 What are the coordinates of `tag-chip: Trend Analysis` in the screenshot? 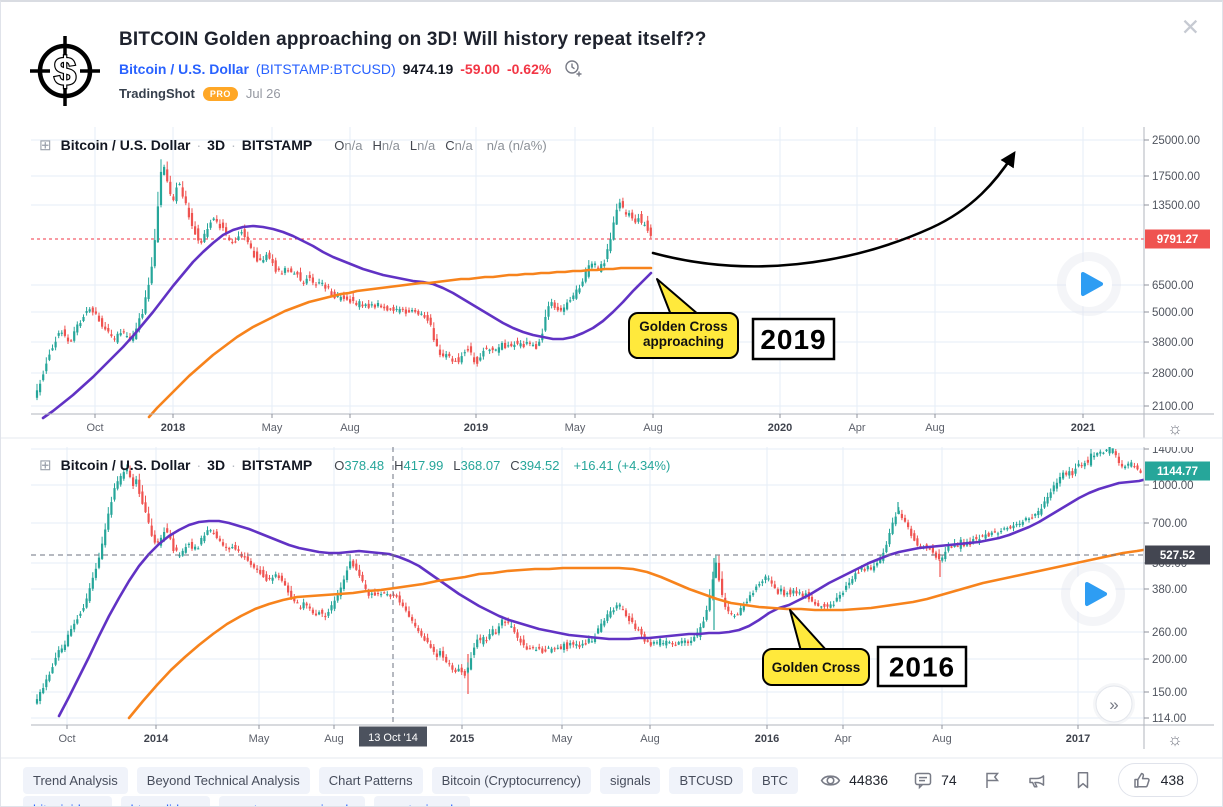 It's located at (75, 780).